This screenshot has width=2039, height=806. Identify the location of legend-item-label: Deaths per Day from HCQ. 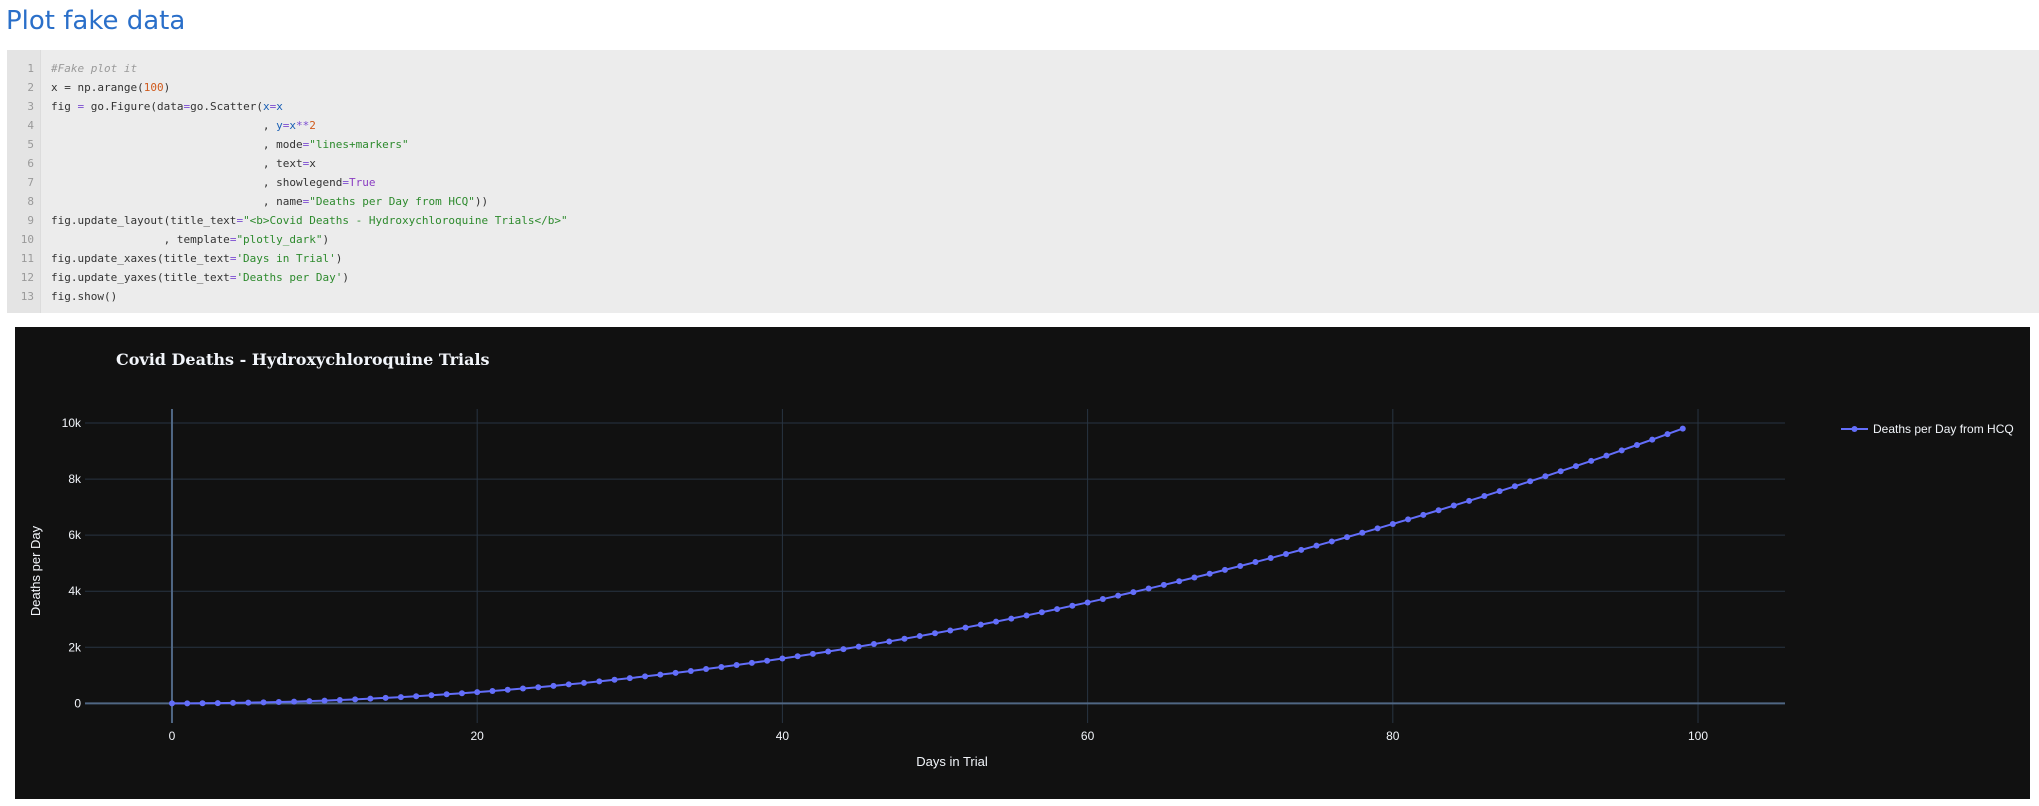
(1943, 429).